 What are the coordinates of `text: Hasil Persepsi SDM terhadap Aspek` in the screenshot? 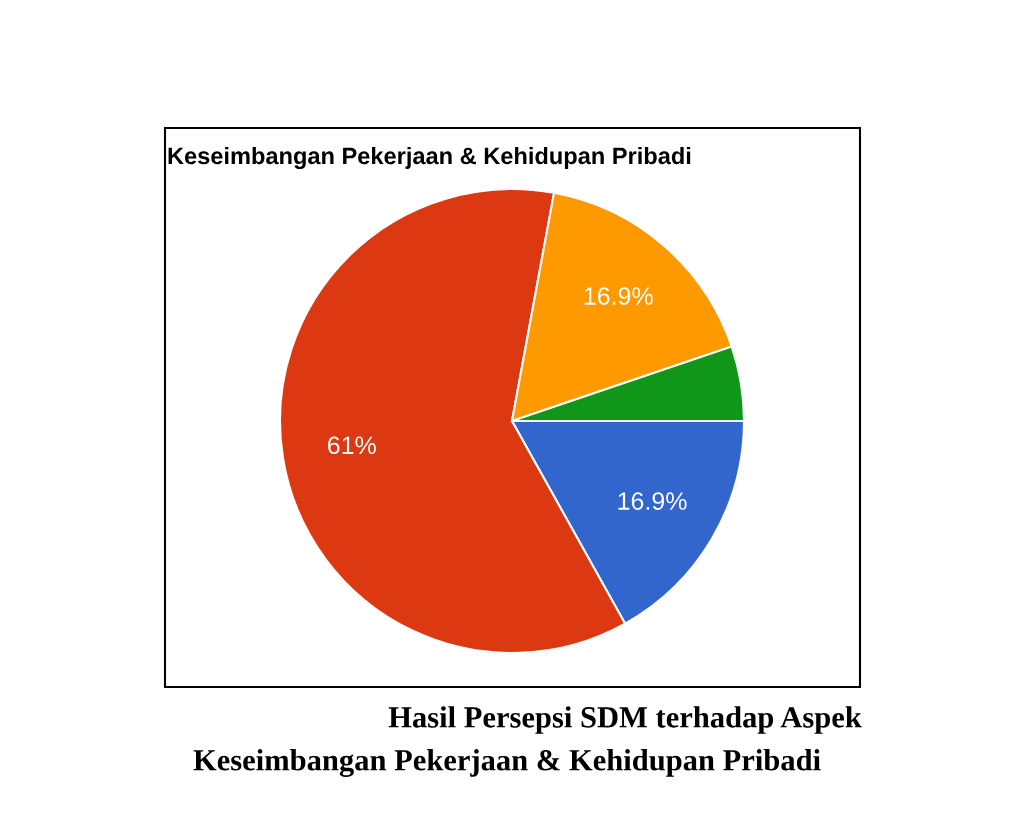 It's located at (625, 720).